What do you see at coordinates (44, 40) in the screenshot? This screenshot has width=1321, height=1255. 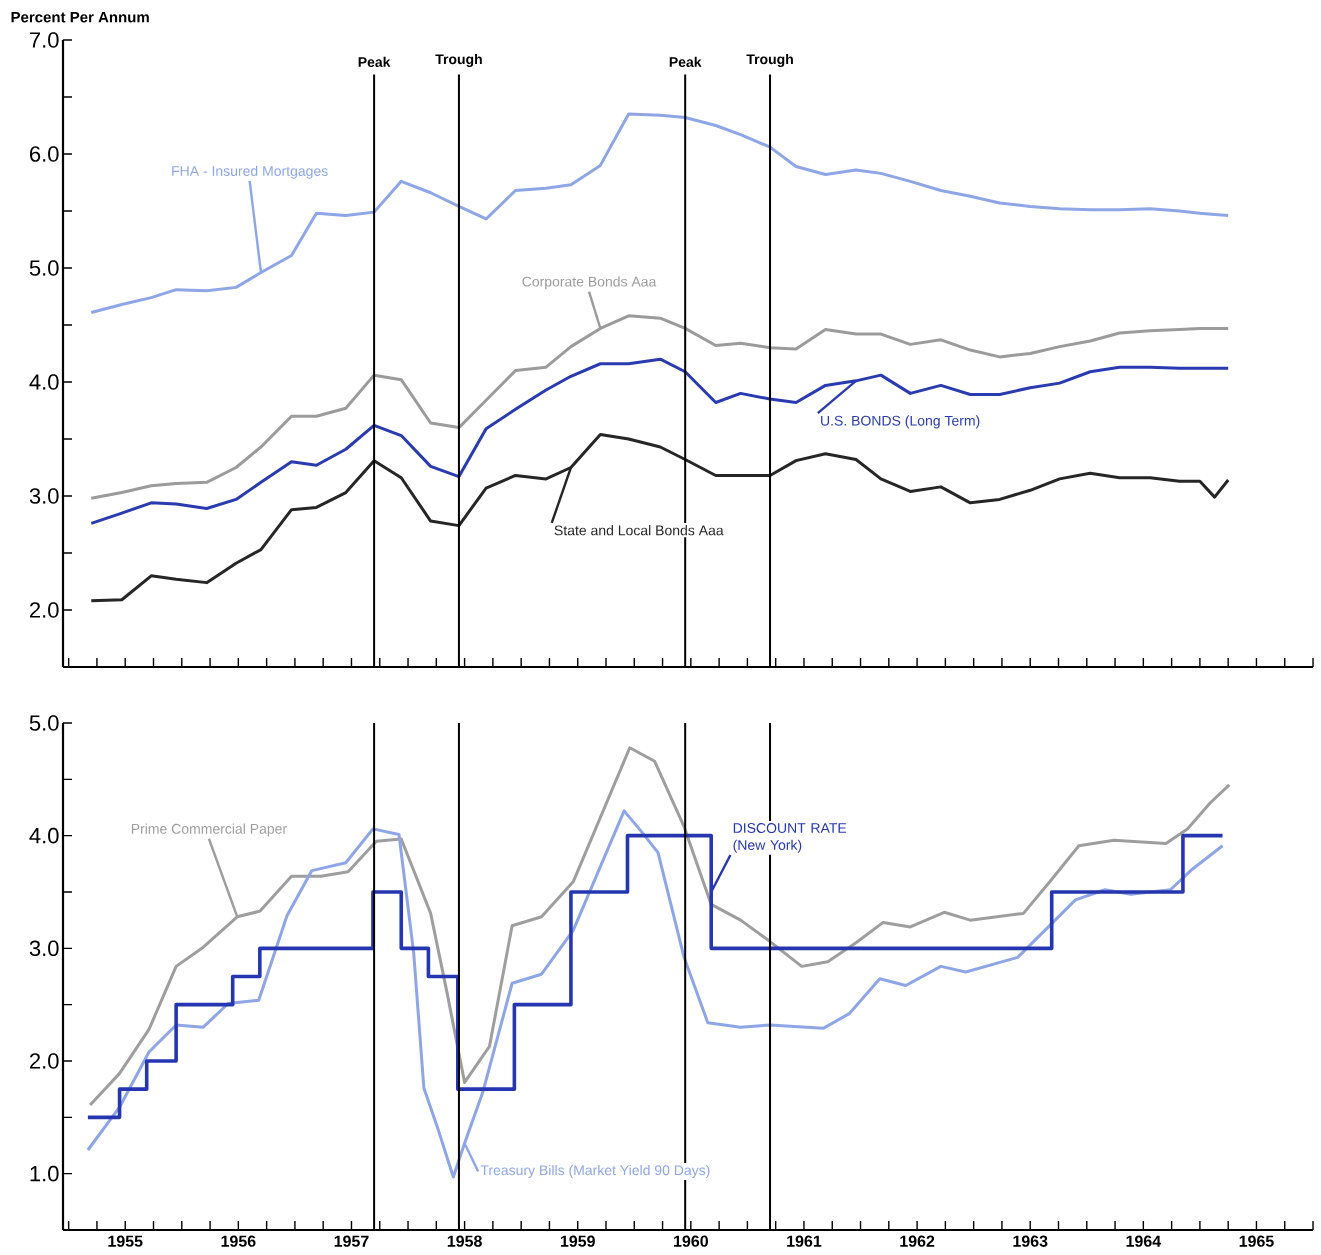 I see `y-tick-label: 7.0` at bounding box center [44, 40].